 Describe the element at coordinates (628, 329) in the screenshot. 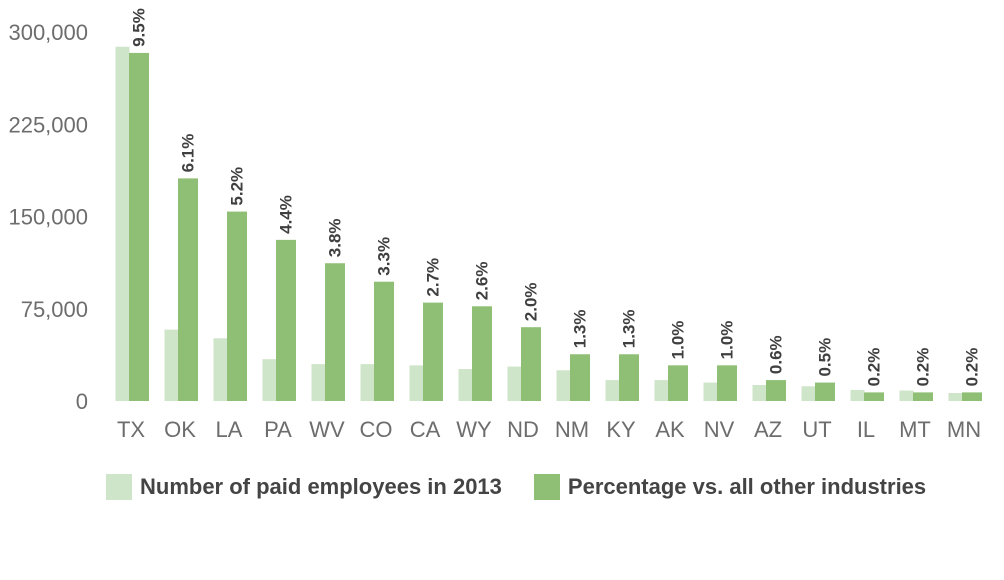

I see `data-label-ky: 1.3%` at that location.